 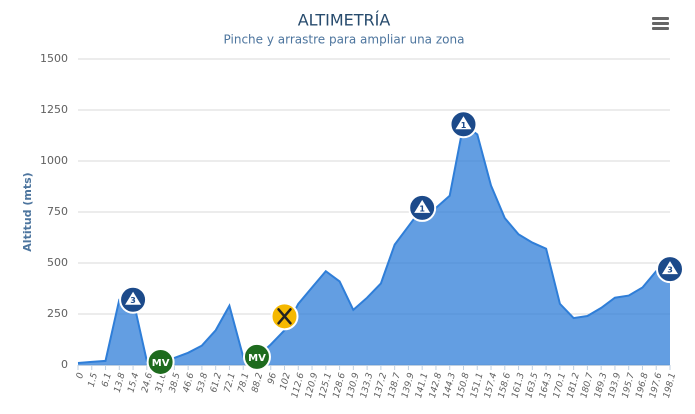 What do you see at coordinates (57, 211) in the screenshot?
I see `y-tick-label: 750` at bounding box center [57, 211].